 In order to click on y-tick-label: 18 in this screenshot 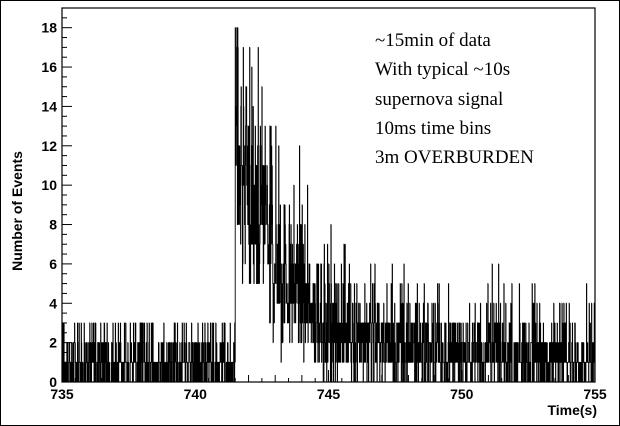, I will do `click(49, 28)`.